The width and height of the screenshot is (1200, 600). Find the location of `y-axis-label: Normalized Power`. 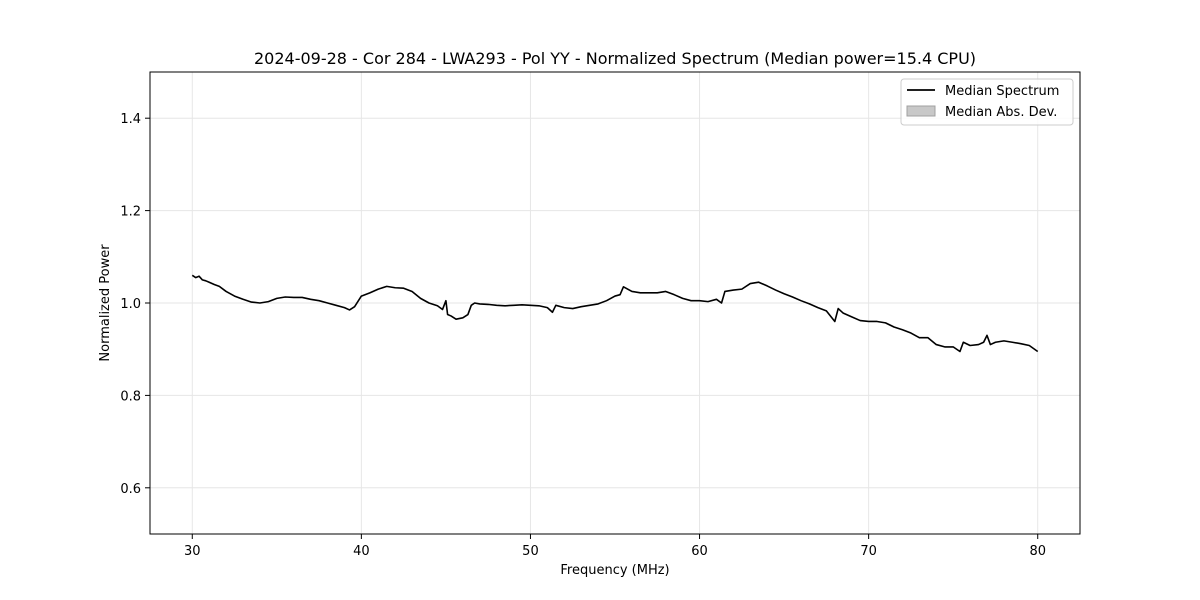

y-axis-label: Normalized Power is located at coordinates (105, 303).